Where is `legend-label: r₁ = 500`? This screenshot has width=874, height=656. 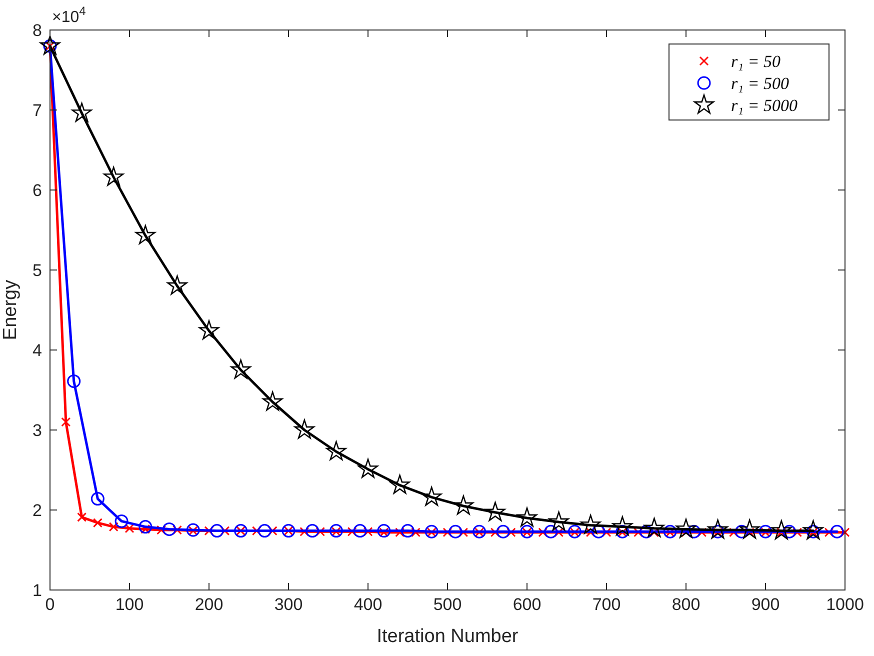
legend-label: r₁ = 500 is located at coordinates (760, 83).